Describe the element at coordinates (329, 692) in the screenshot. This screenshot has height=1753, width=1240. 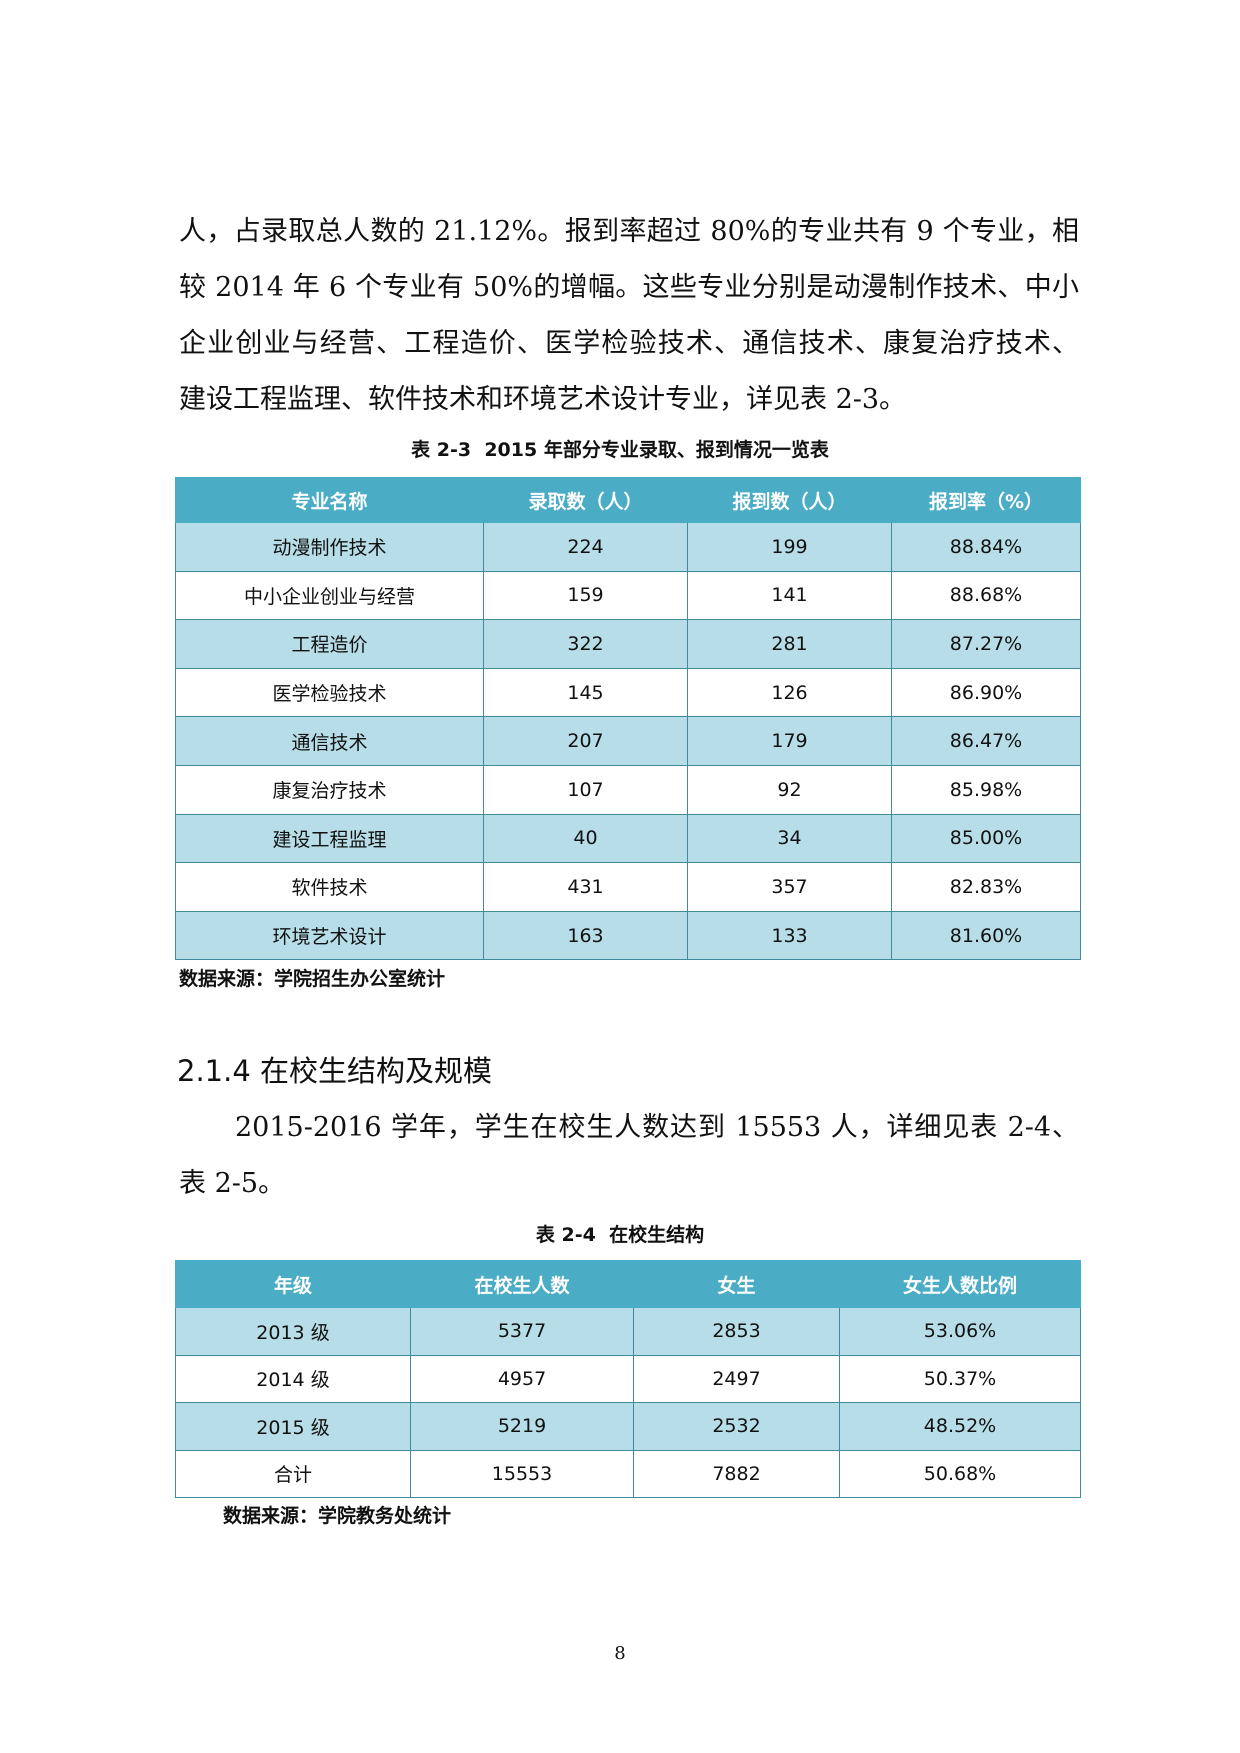
I see `table-cell: 医学检验技术` at that location.